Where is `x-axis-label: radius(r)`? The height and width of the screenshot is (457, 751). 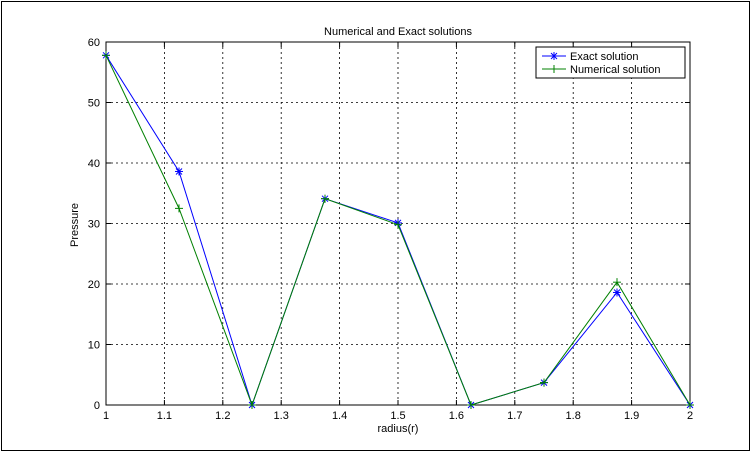
x-axis-label: radius(r) is located at coordinates (398, 429).